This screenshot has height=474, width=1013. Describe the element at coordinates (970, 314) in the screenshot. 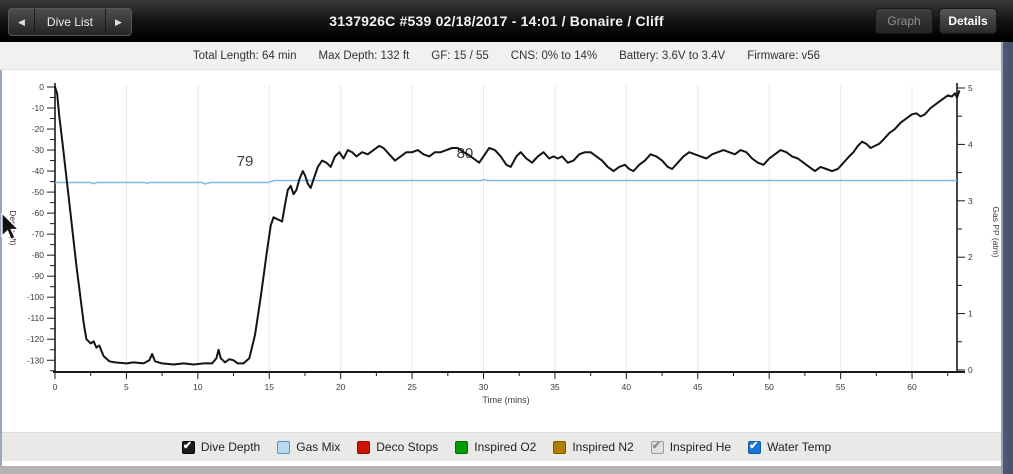

I see `svg-text: 1` at that location.